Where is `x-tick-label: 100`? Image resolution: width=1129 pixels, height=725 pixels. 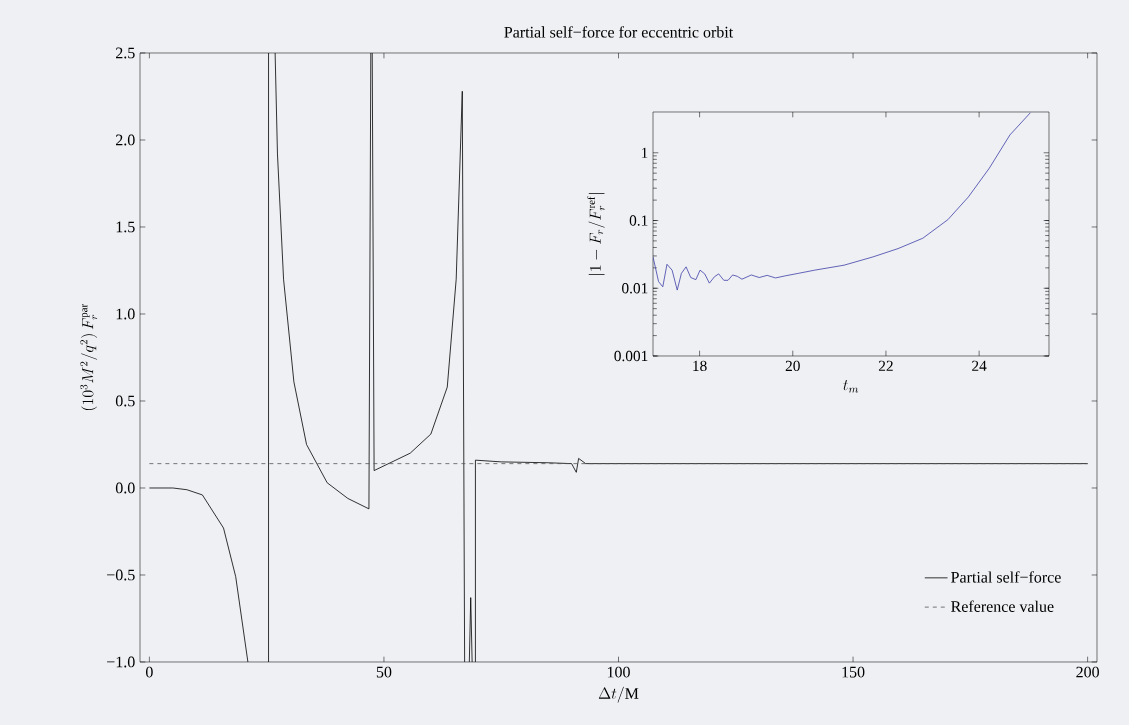
x-tick-label: 100 is located at coordinates (618, 672).